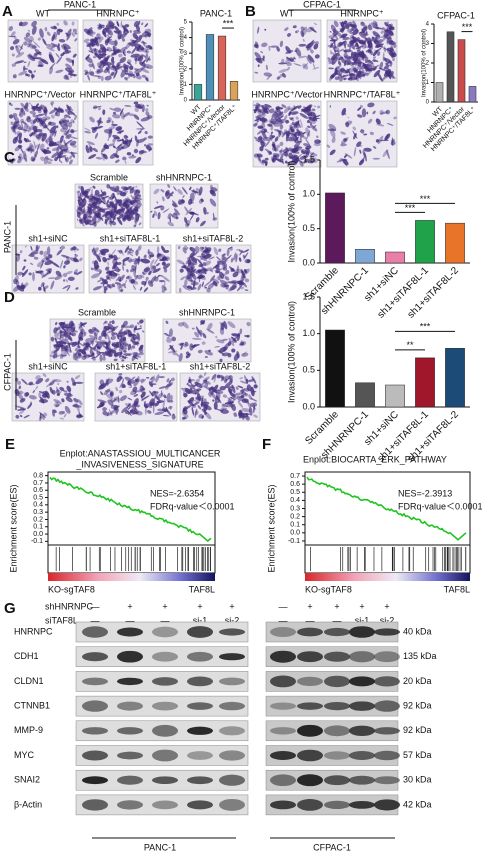 This screenshot has height=855, width=484. I want to click on lane-marker: +, so click(164, 606).